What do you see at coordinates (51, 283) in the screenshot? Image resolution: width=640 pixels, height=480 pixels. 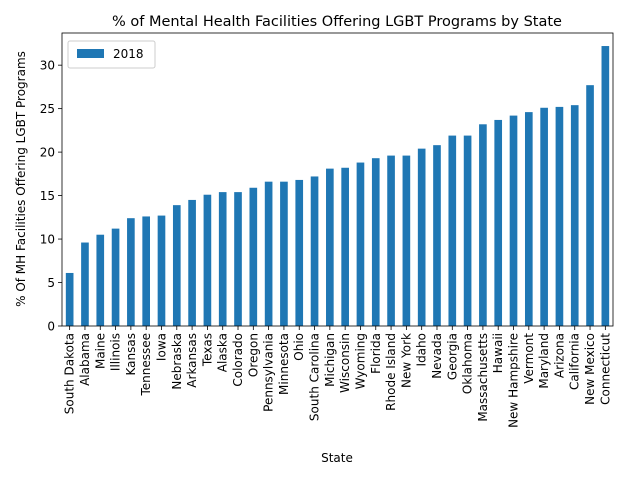 I see `y-tick-label: 5` at bounding box center [51, 283].